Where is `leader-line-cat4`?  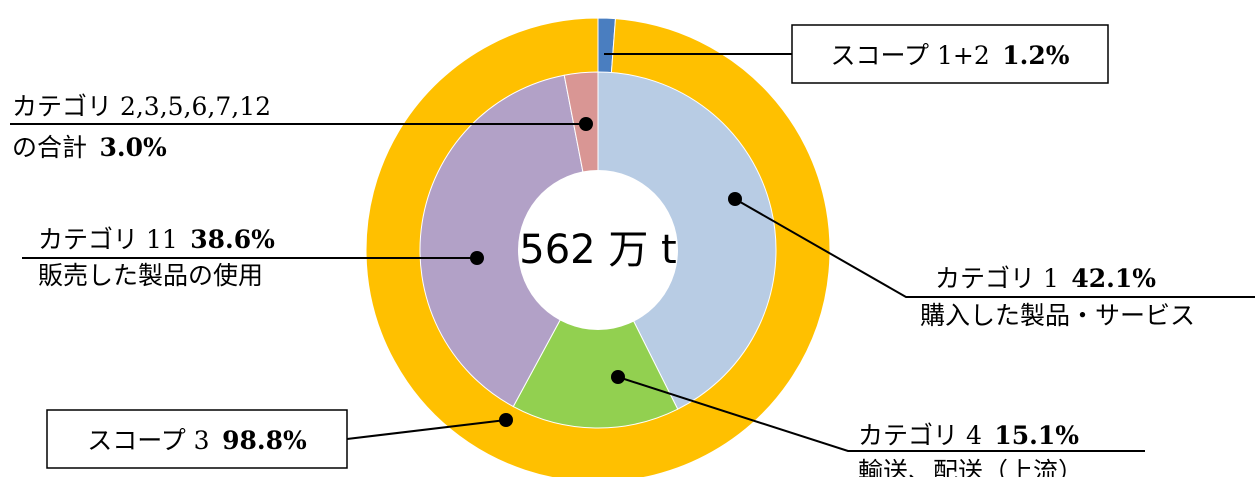
leader-line-cat4 is located at coordinates (881, 414).